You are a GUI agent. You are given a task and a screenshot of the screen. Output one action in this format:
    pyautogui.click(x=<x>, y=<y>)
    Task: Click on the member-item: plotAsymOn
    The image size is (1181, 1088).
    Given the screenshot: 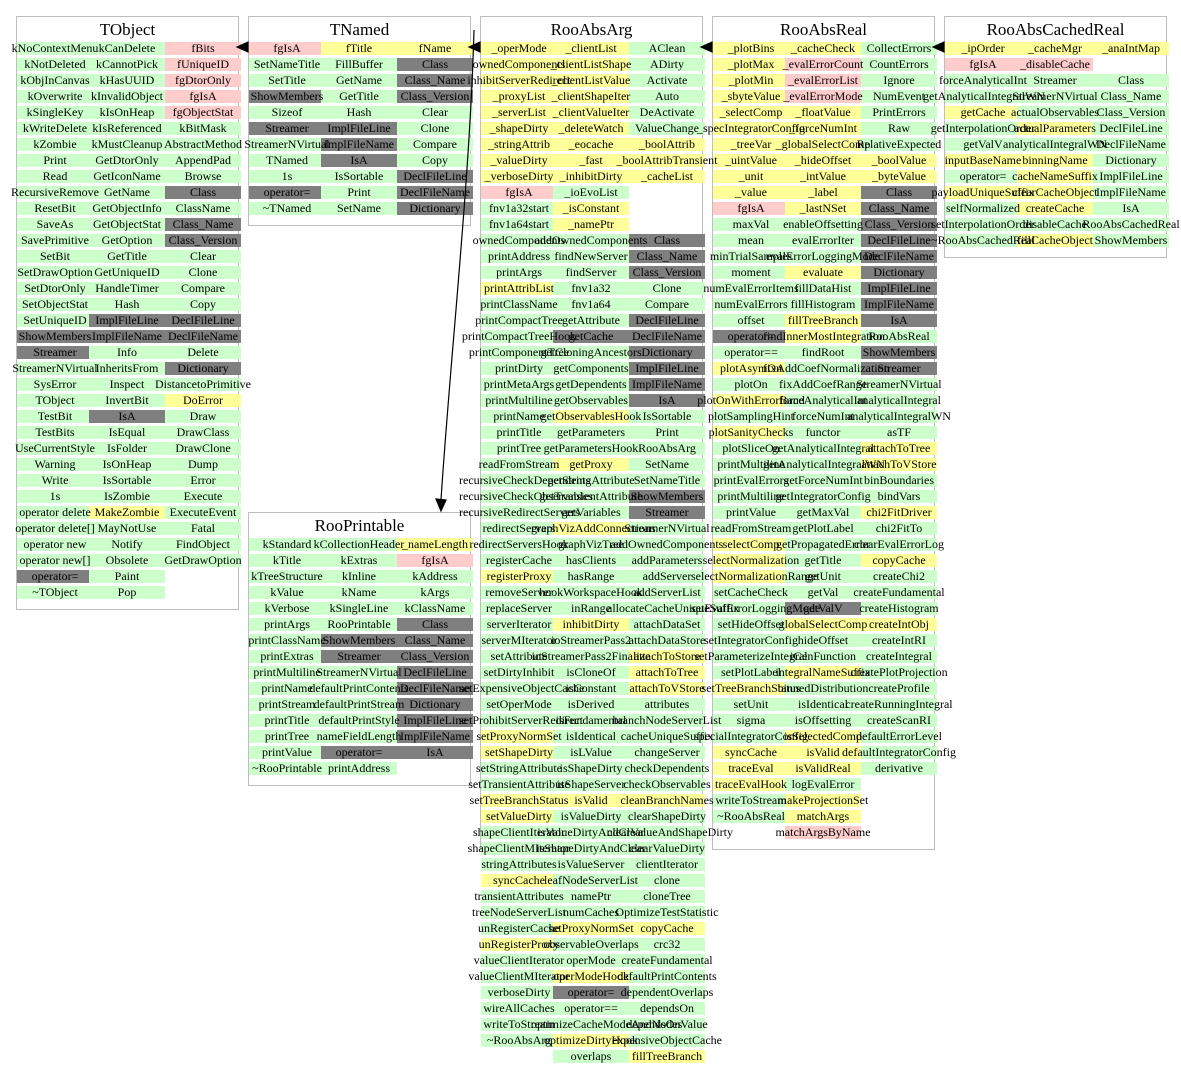 What is the action you would take?
    pyautogui.click(x=751, y=368)
    